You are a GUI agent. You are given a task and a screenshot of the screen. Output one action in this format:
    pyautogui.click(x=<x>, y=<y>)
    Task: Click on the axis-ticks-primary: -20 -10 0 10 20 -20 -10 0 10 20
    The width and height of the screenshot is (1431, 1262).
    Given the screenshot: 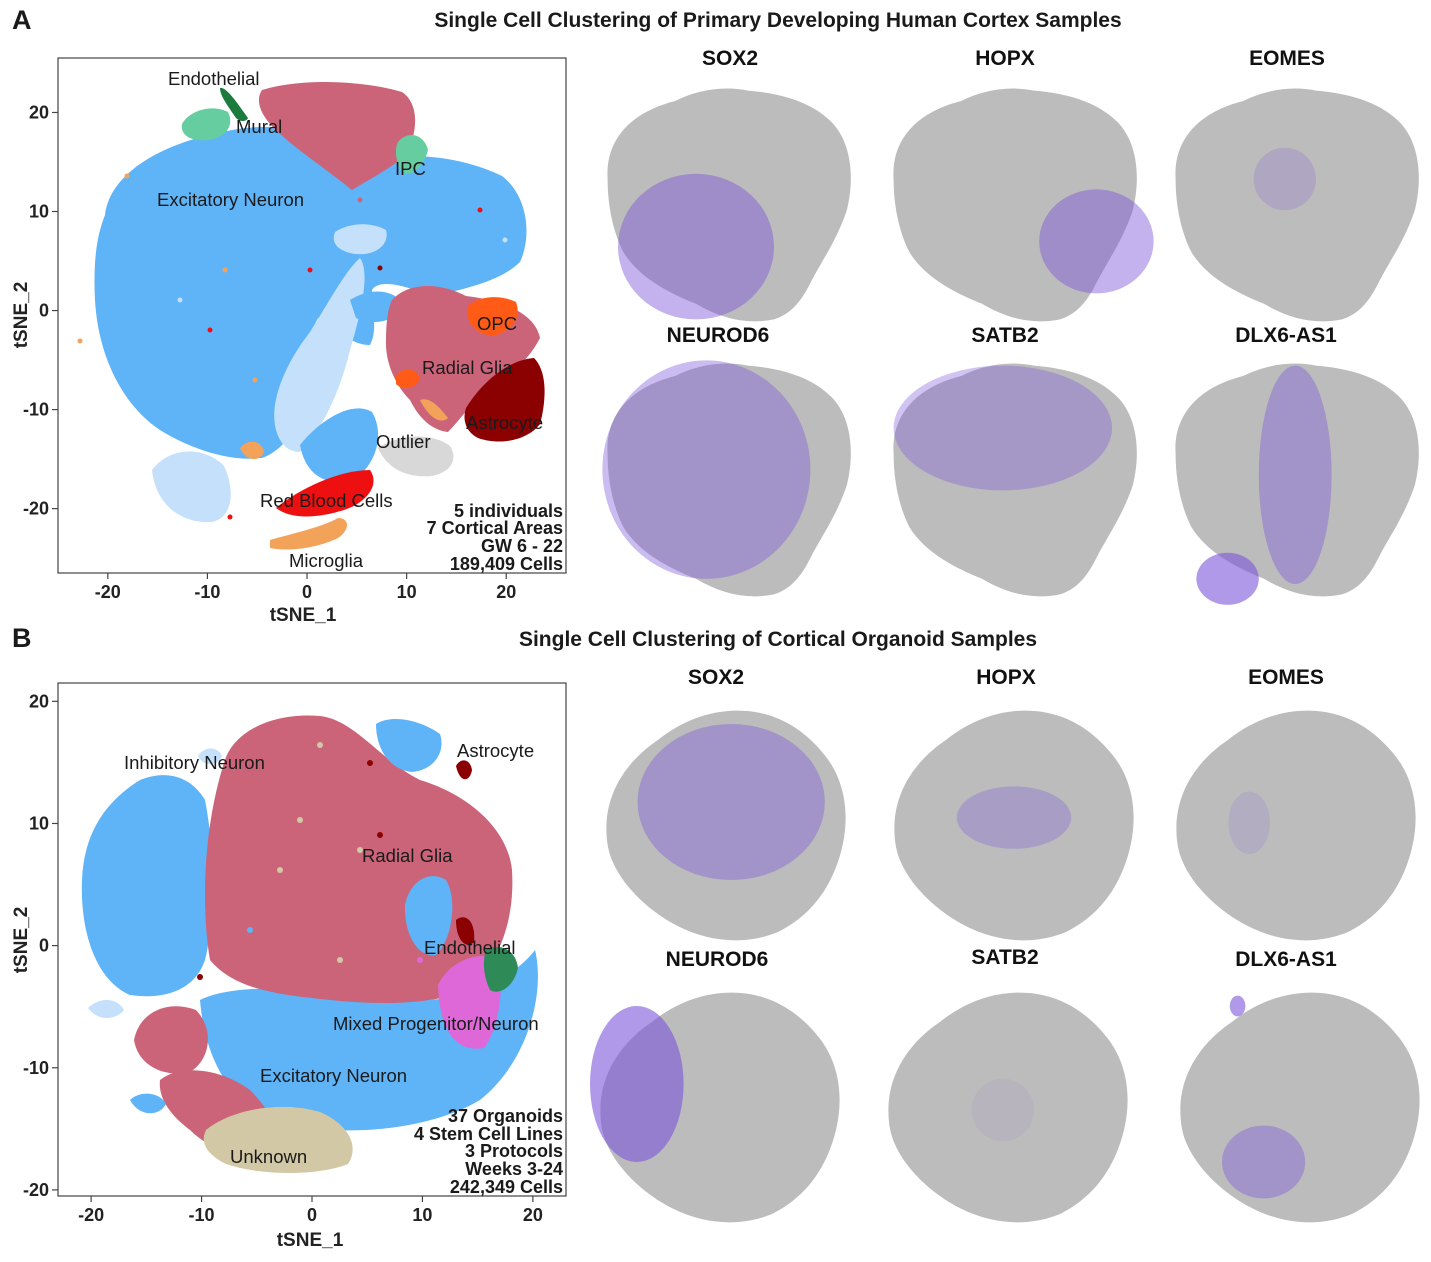 What is the action you would take?
    pyautogui.click(x=269, y=352)
    